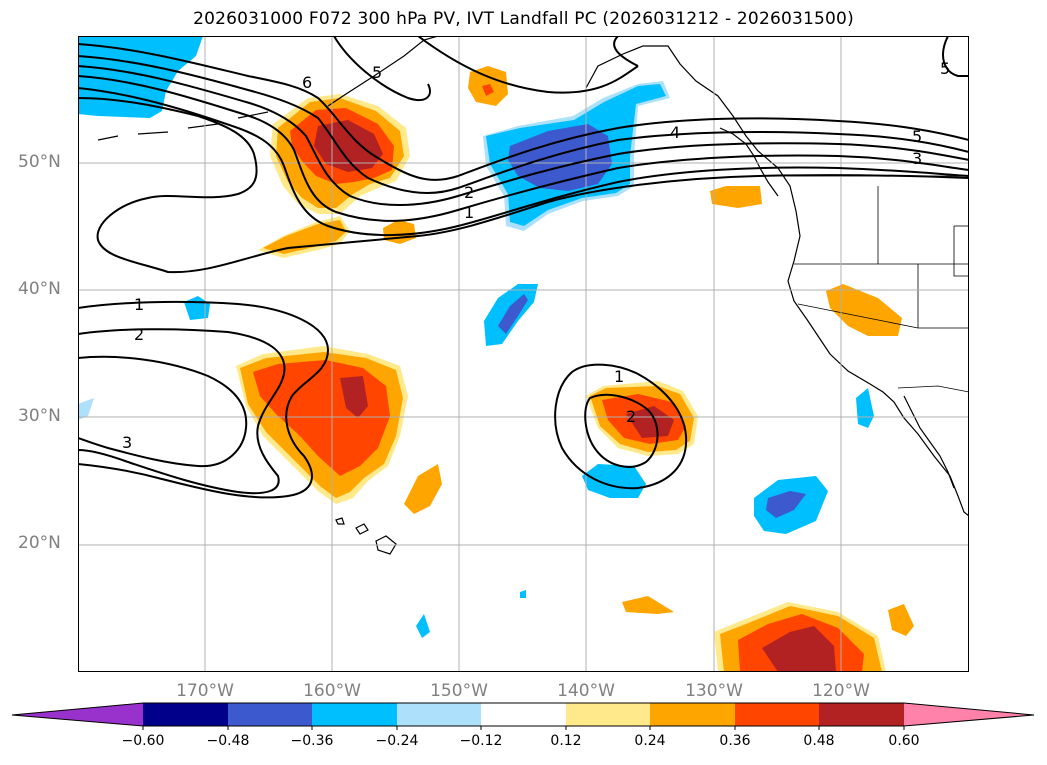 The image size is (1047, 765). Describe the element at coordinates (77, 714) in the screenshot. I see `colorbar-extend-low` at that location.